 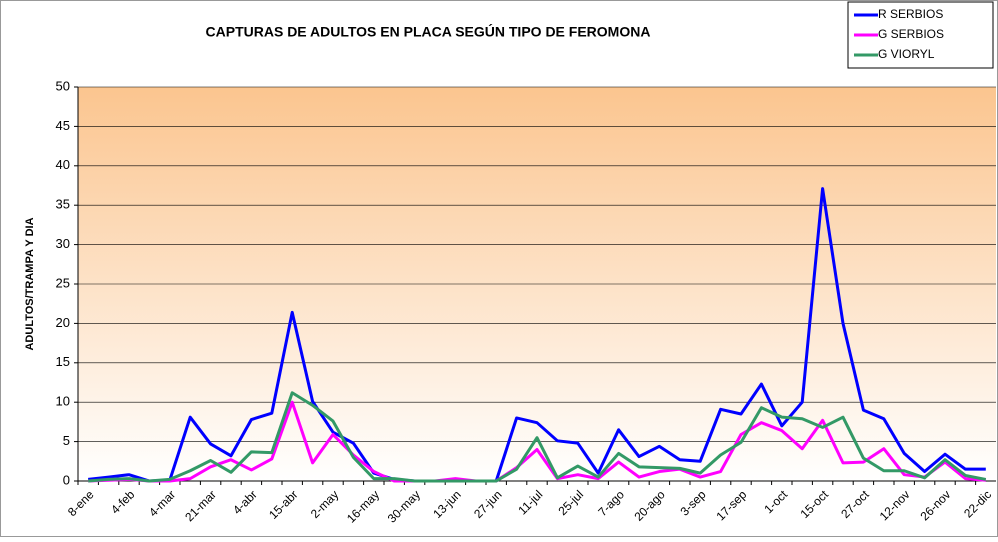 What do you see at coordinates (63, 322) in the screenshot?
I see `y-tick-label: 20` at bounding box center [63, 322].